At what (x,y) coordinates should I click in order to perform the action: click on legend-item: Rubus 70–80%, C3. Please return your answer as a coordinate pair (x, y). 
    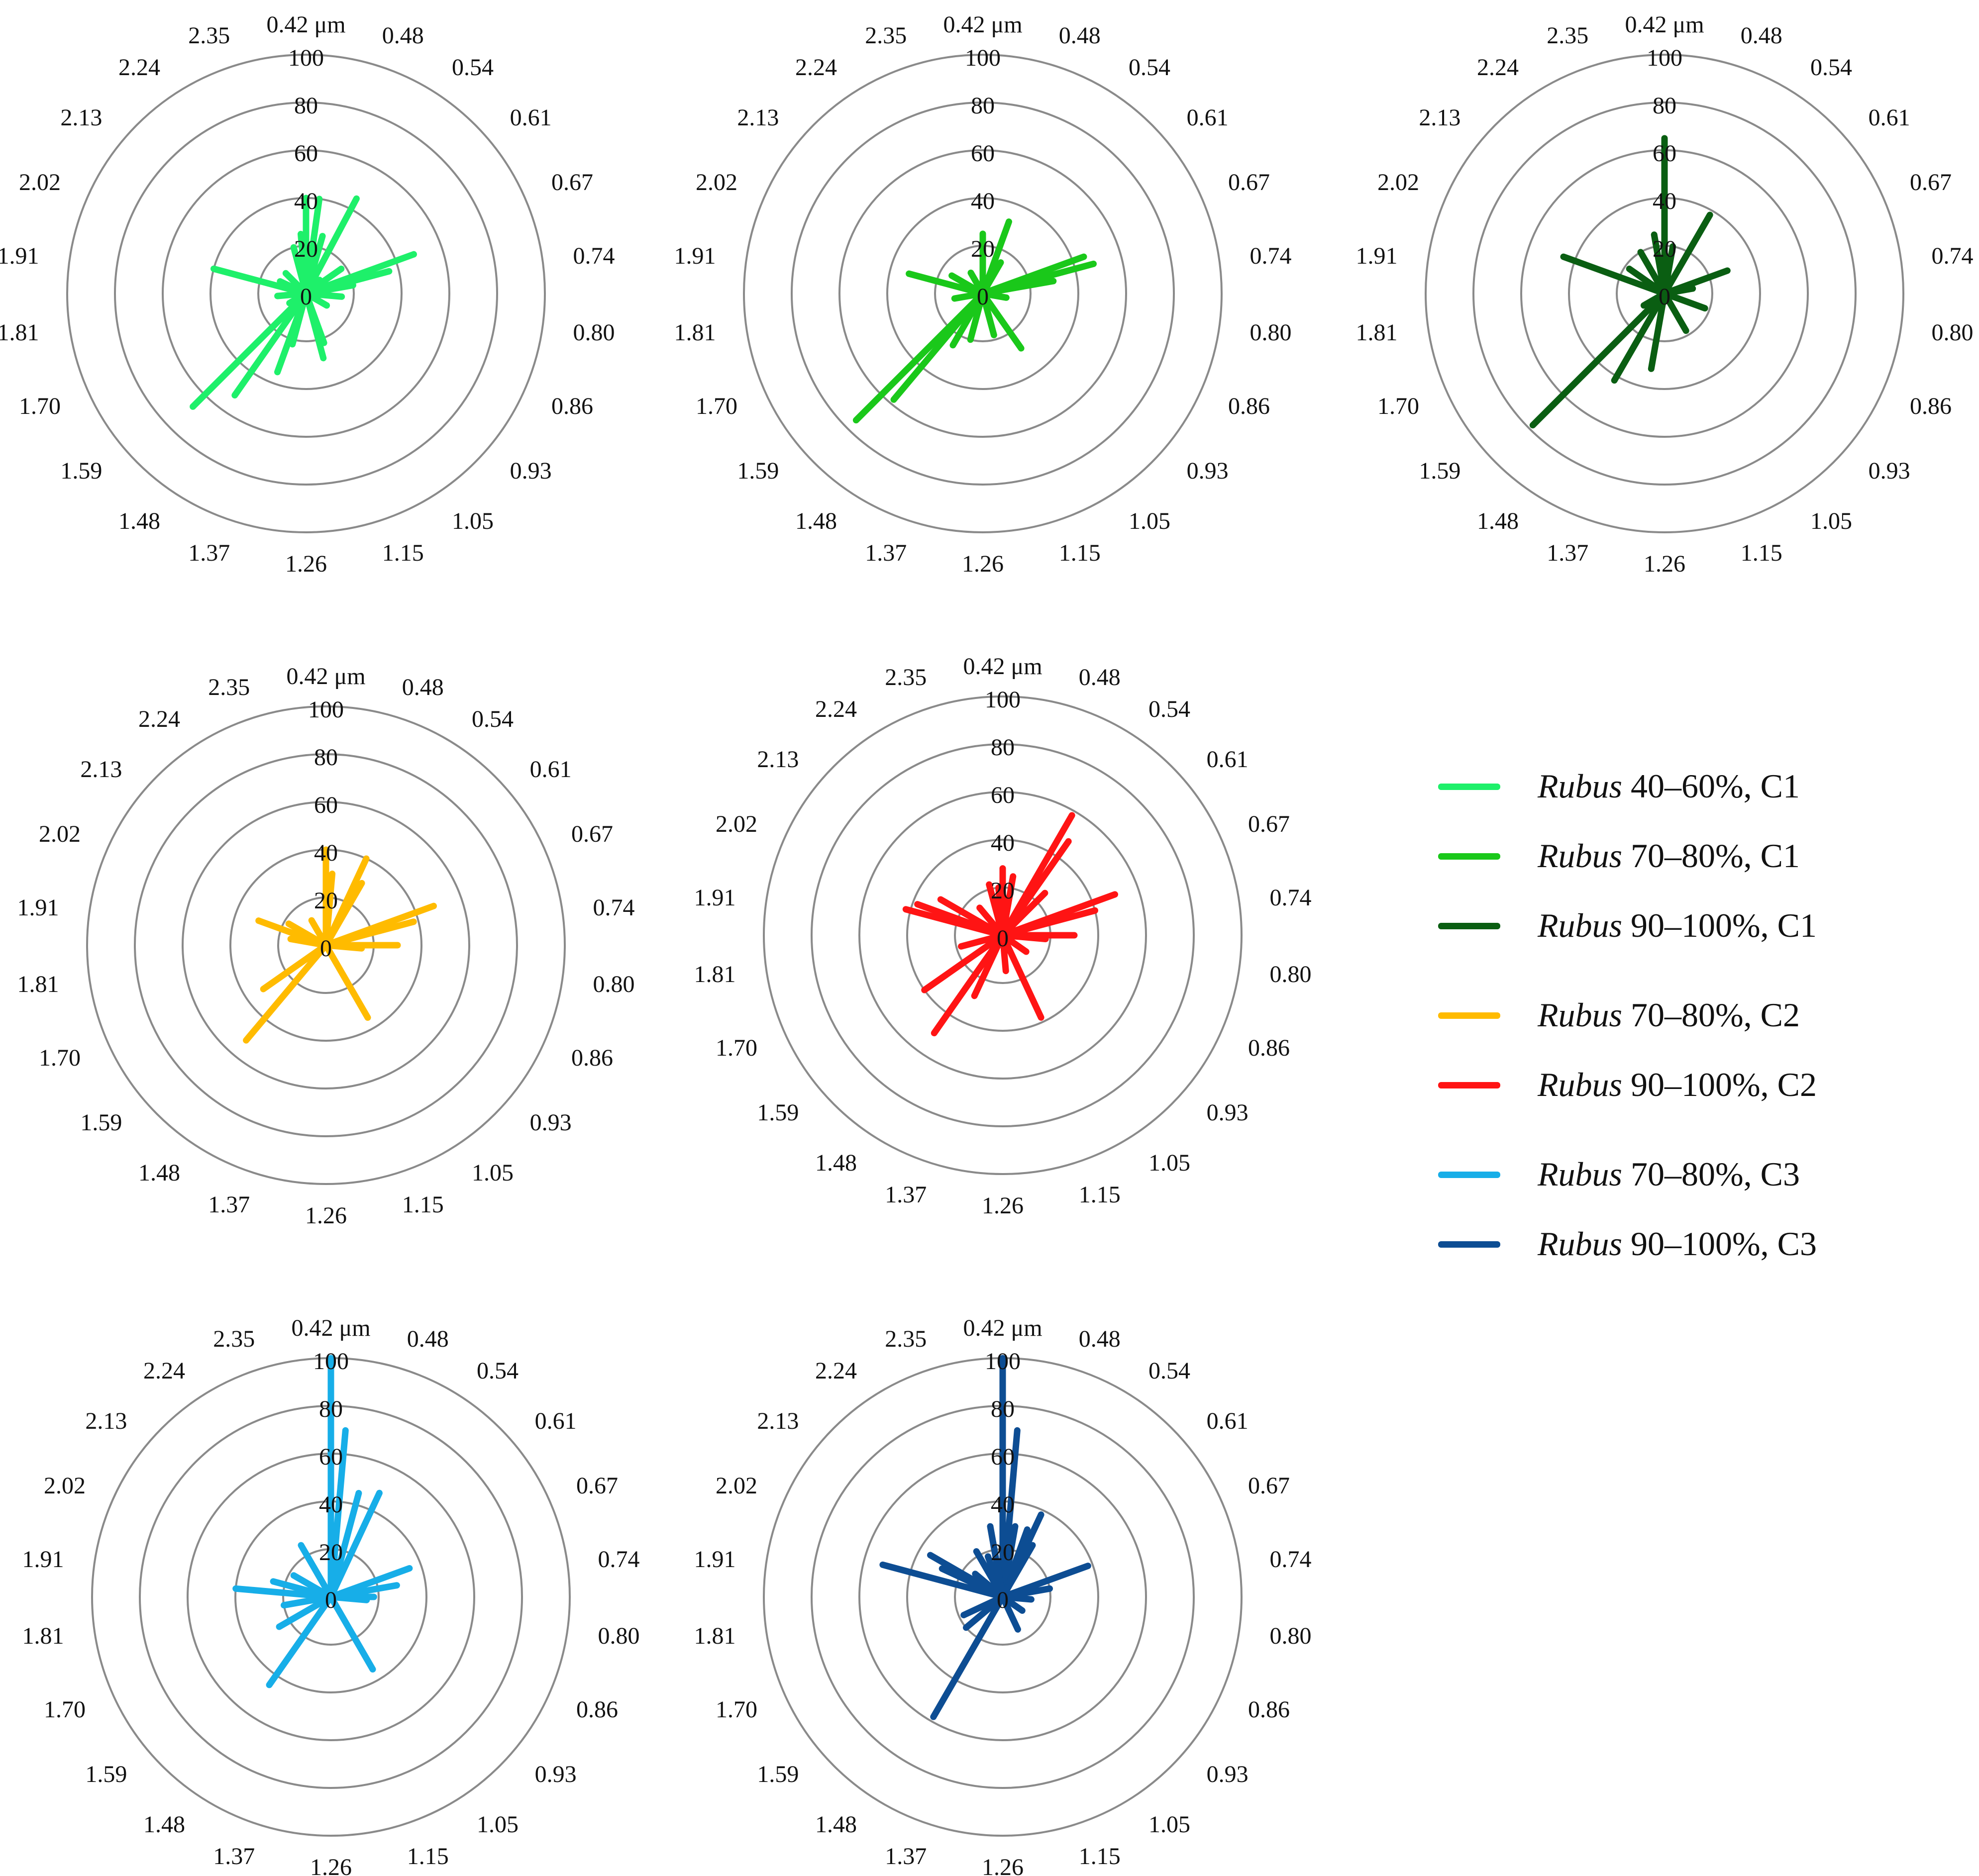
    Looking at the image, I should click on (1687, 1176).